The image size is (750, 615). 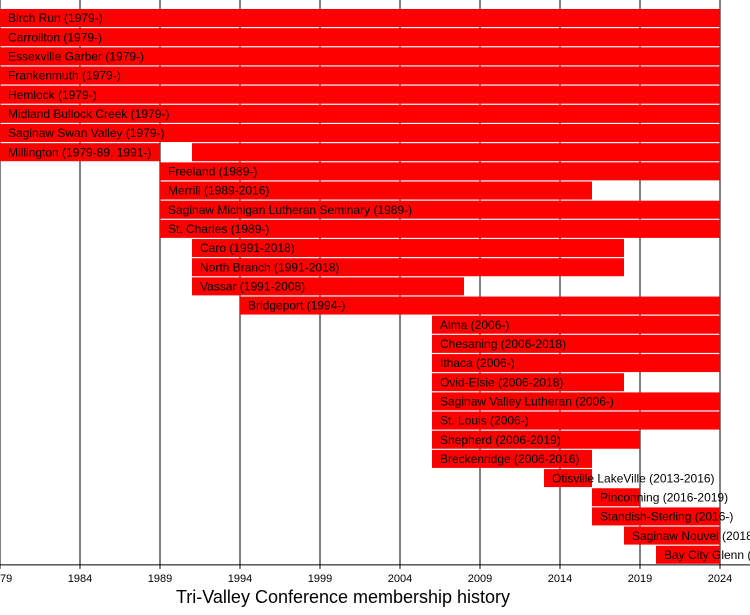 I want to click on bar-label: Midland Bullock Creek (1979-), so click(x=88, y=114).